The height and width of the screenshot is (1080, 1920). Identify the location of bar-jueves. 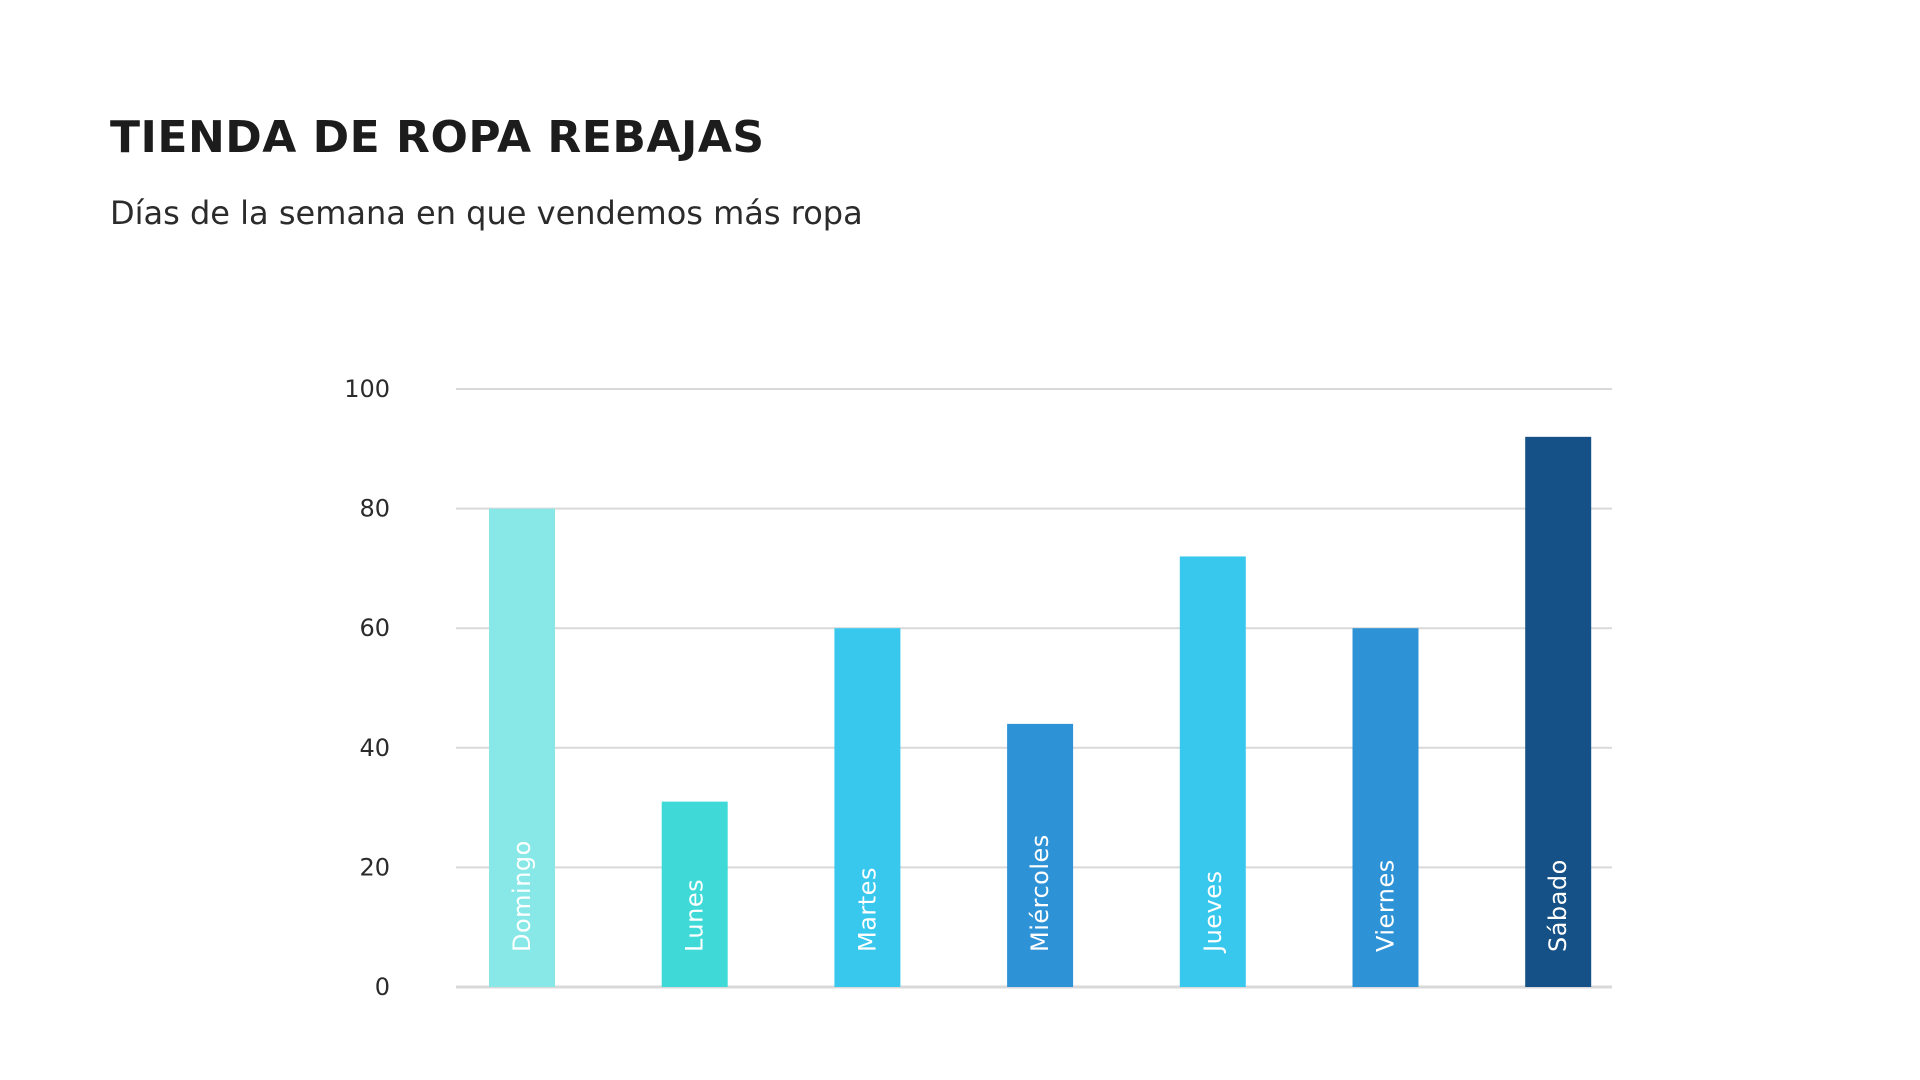
(1212, 771).